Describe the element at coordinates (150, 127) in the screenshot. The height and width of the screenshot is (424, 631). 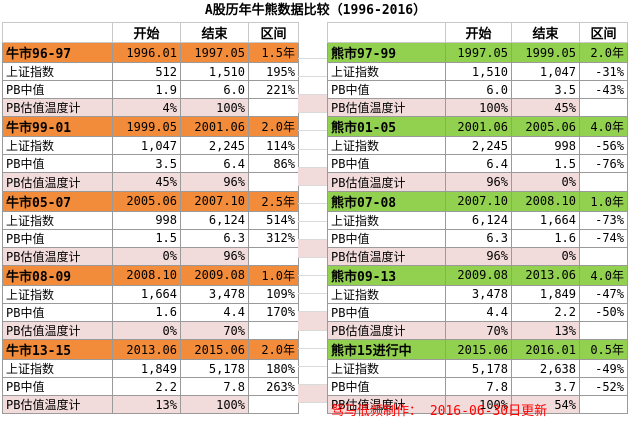
I see `period-row: 牛市99-01 1999.05 2001.06 2.0年` at that location.